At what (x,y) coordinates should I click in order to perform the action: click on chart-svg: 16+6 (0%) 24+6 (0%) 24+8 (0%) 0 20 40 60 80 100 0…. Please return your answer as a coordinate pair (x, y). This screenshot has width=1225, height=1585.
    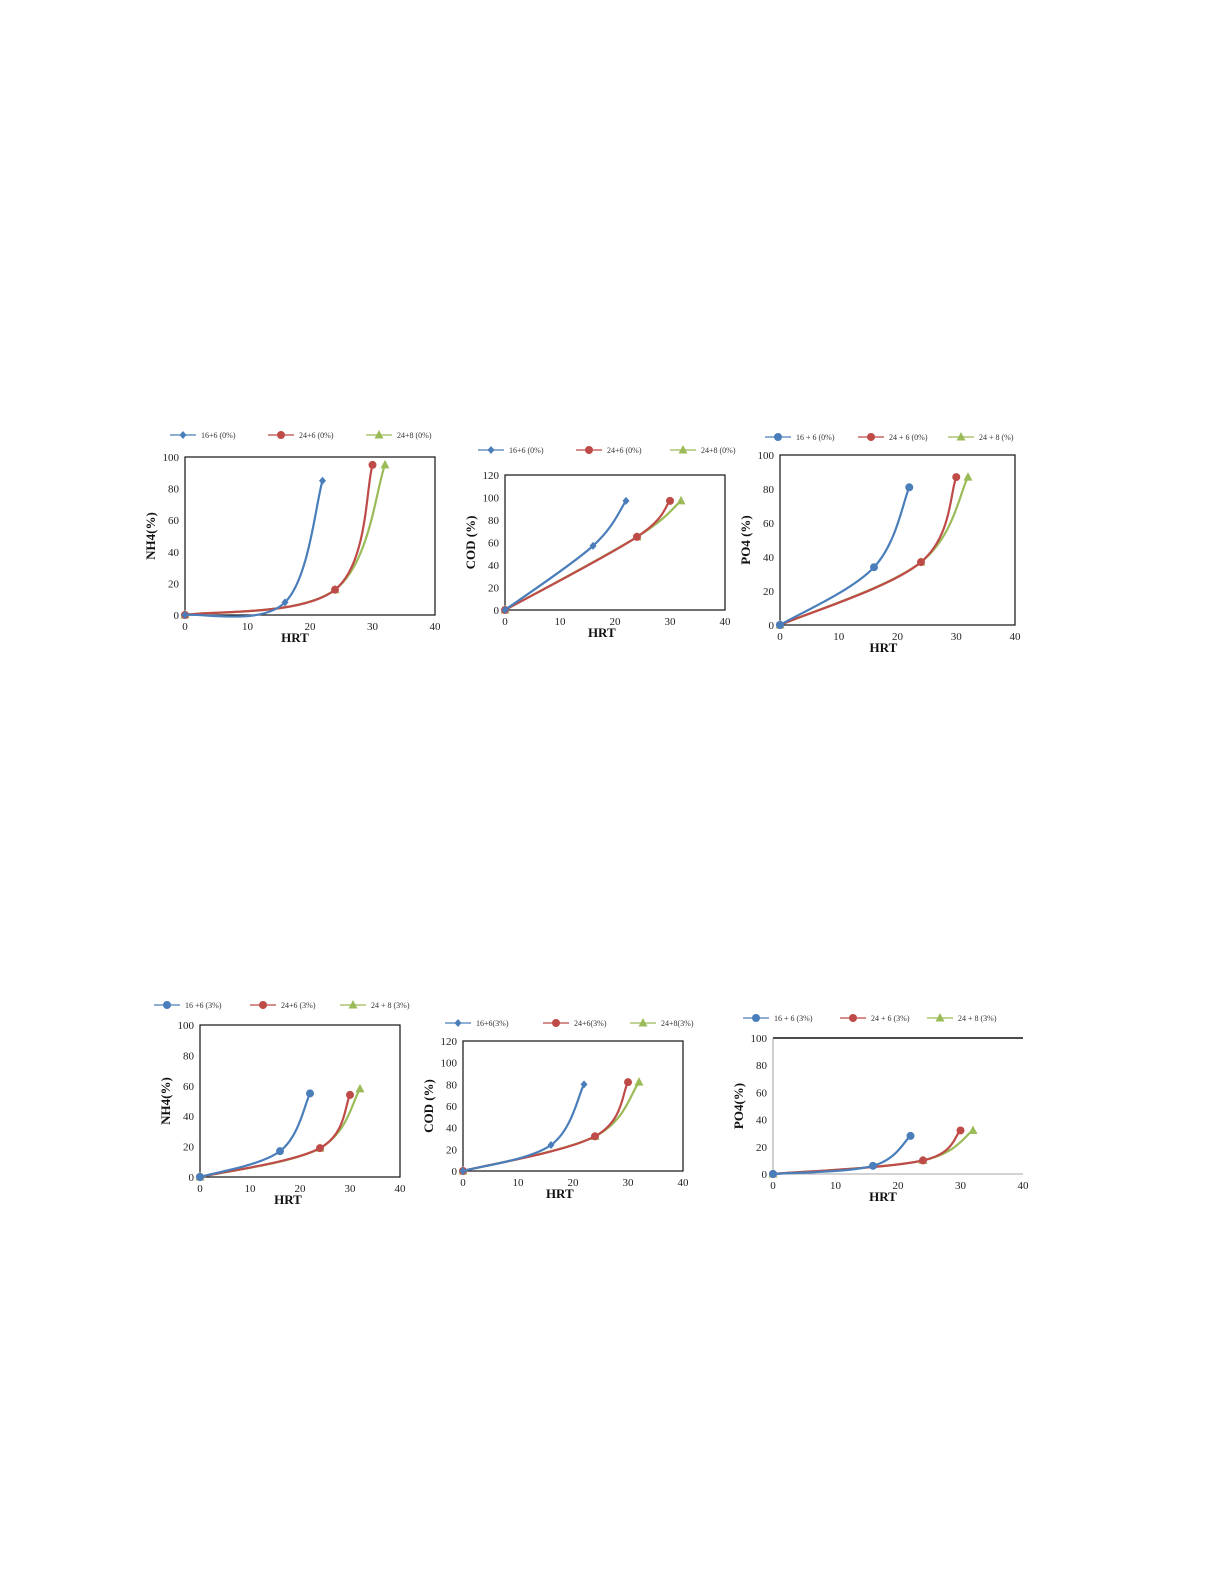
    Looking at the image, I should click on (292, 537).